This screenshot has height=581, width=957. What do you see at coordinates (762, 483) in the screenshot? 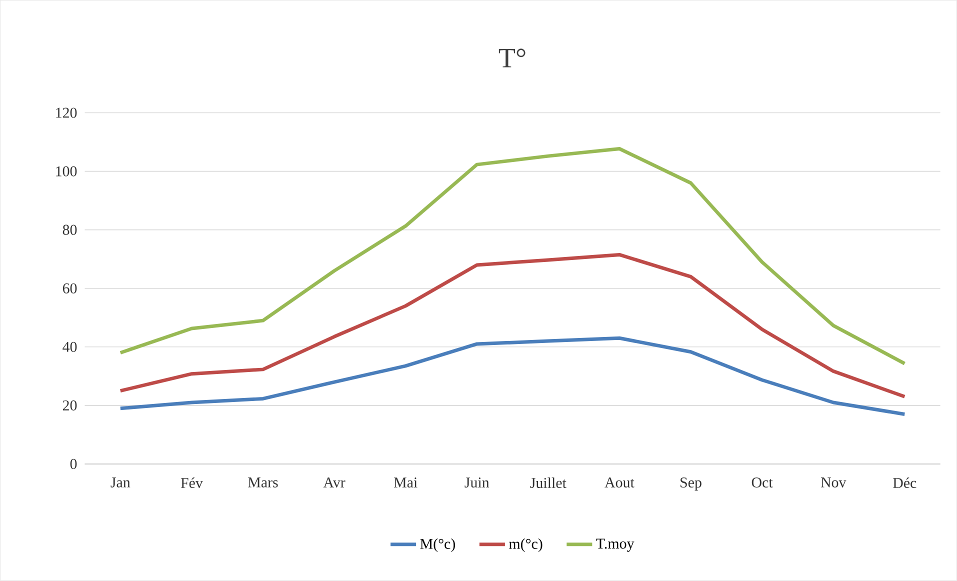
I see `x-tick-label: Oct` at bounding box center [762, 483].